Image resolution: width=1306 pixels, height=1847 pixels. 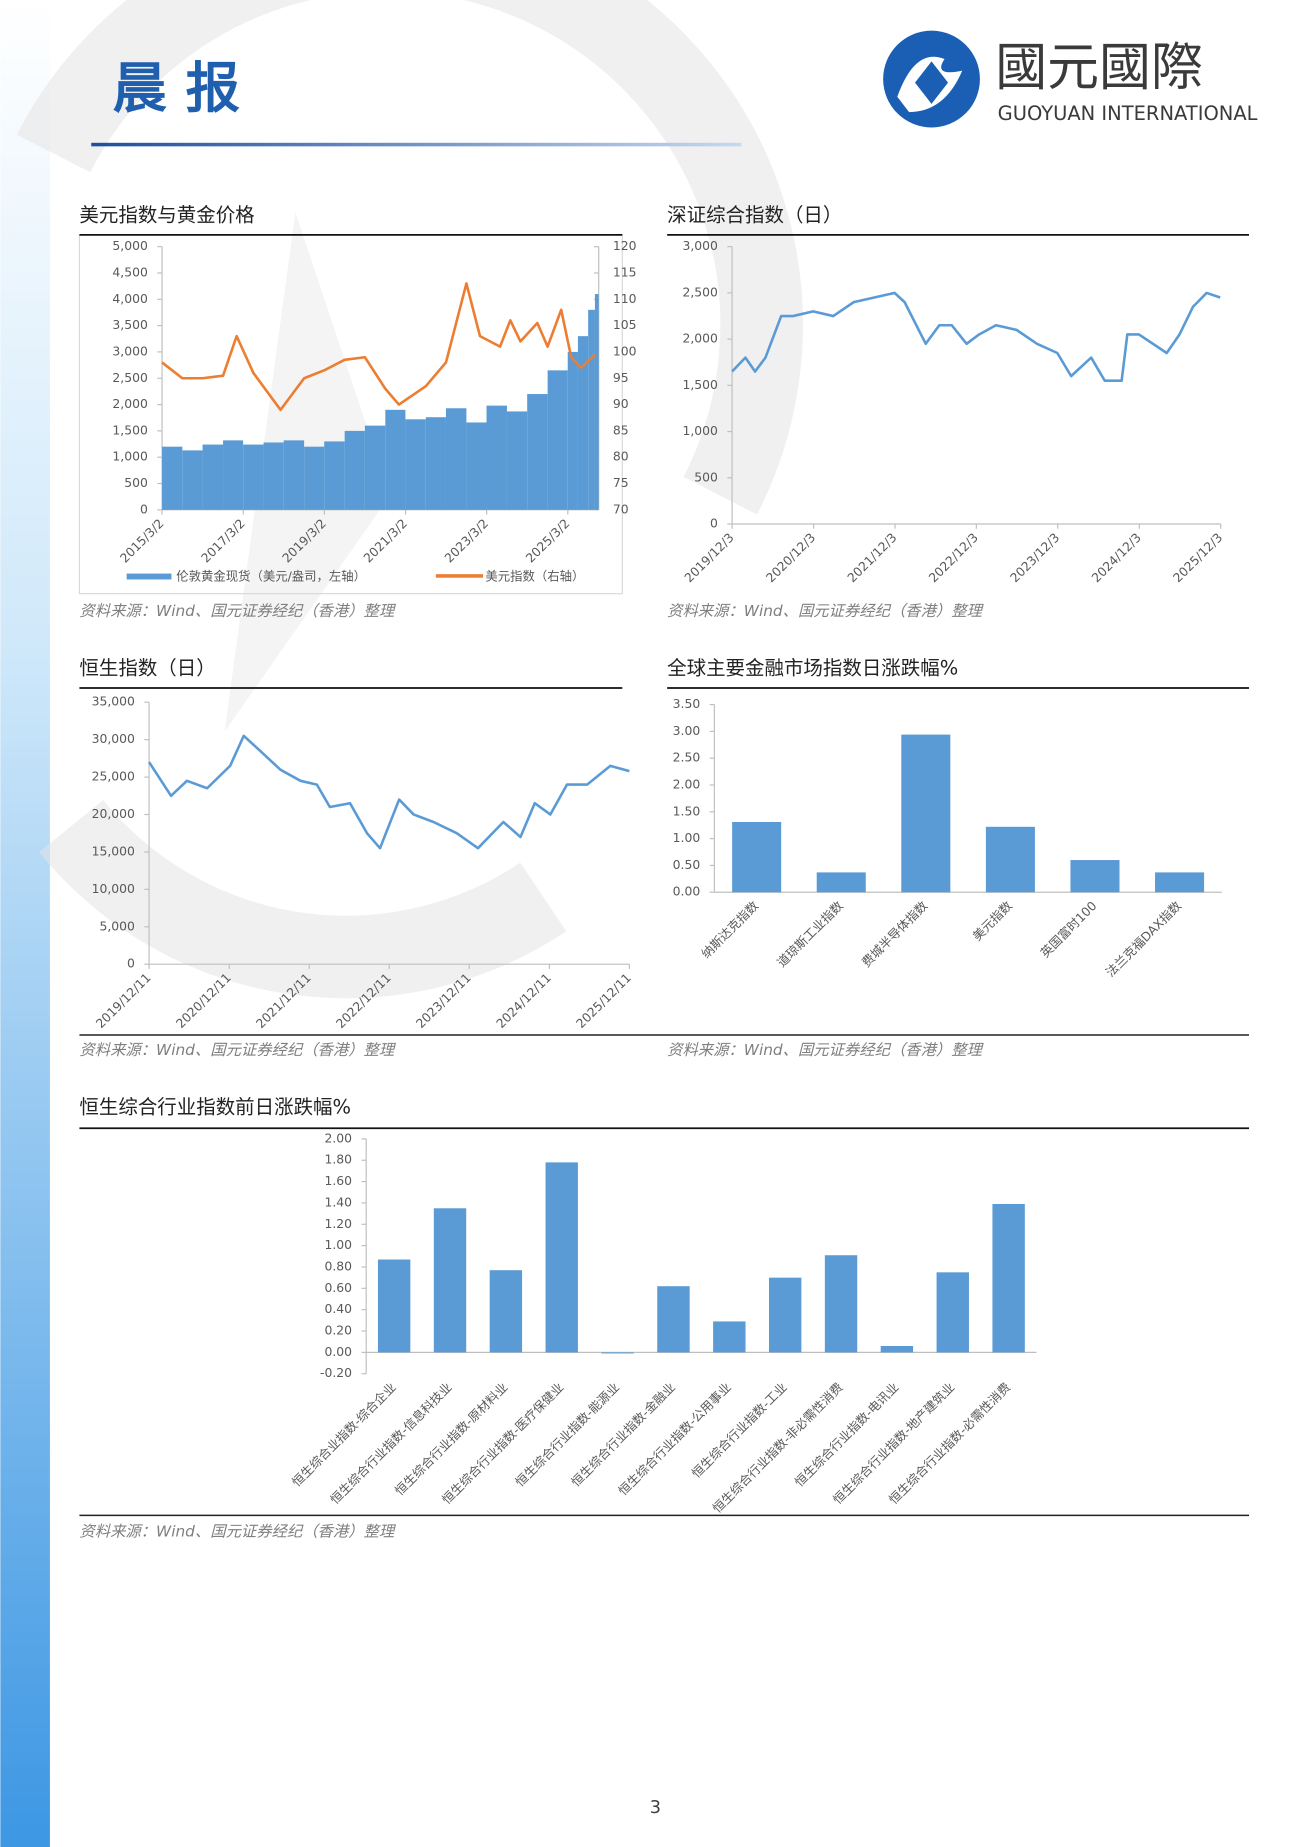 I want to click on y-tick-label: 3.50, so click(x=687, y=703).